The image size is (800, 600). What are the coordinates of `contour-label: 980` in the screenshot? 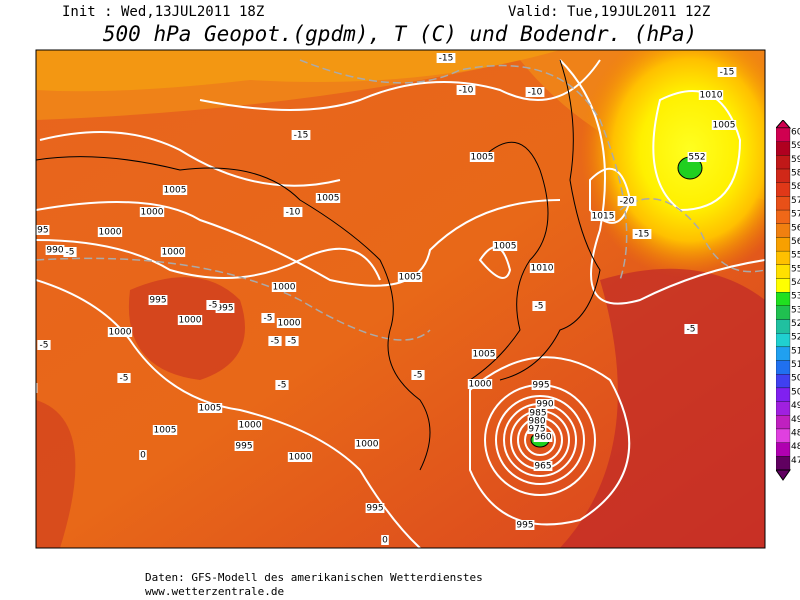 It's located at (536, 422).